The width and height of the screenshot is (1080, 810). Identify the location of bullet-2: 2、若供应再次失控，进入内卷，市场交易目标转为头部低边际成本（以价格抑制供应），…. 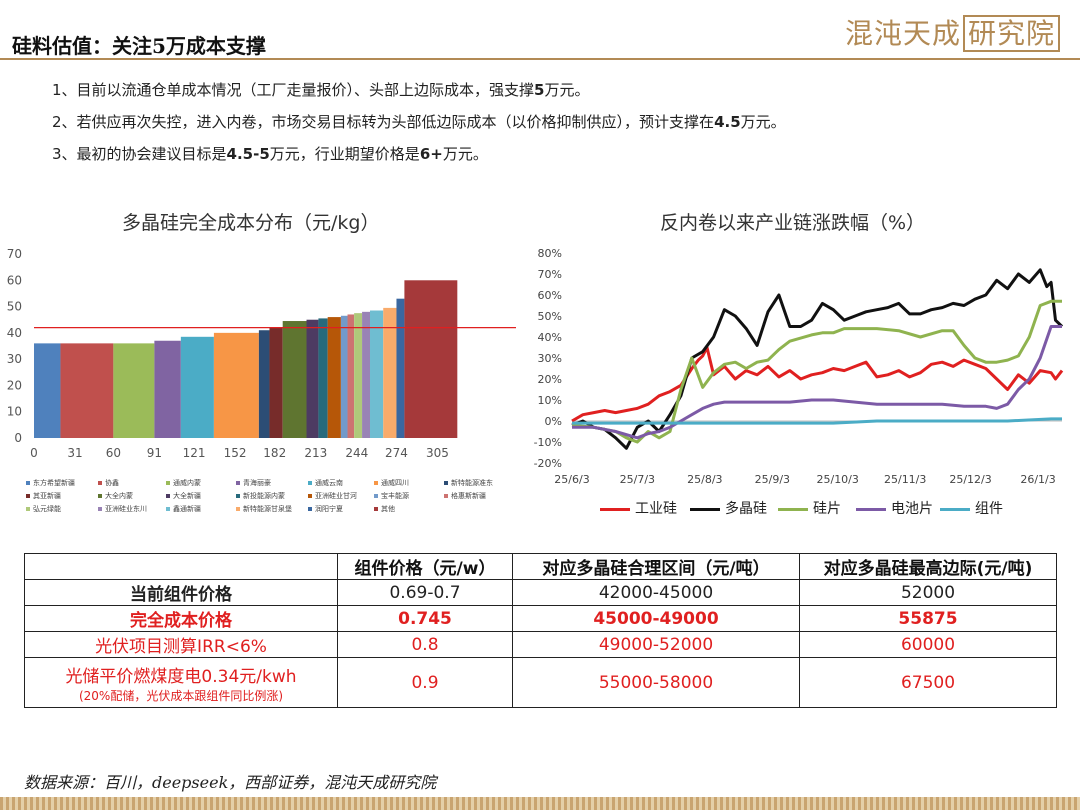
(419, 122).